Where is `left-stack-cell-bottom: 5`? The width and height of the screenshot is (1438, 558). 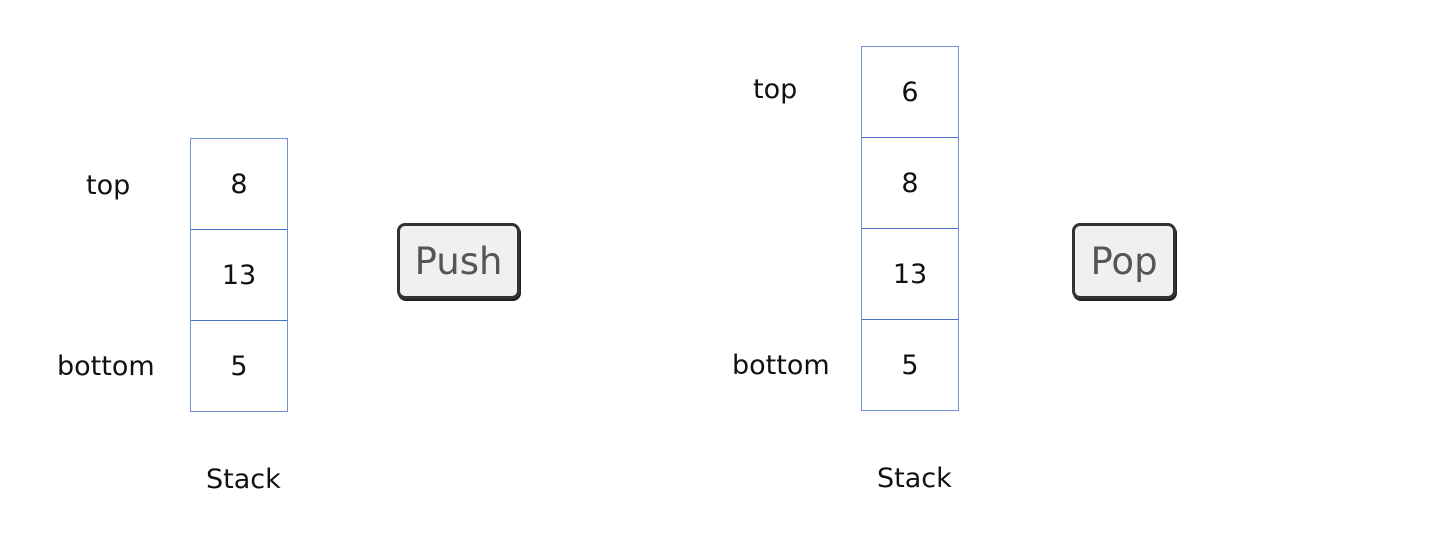
left-stack-cell-bottom: 5 is located at coordinates (239, 366).